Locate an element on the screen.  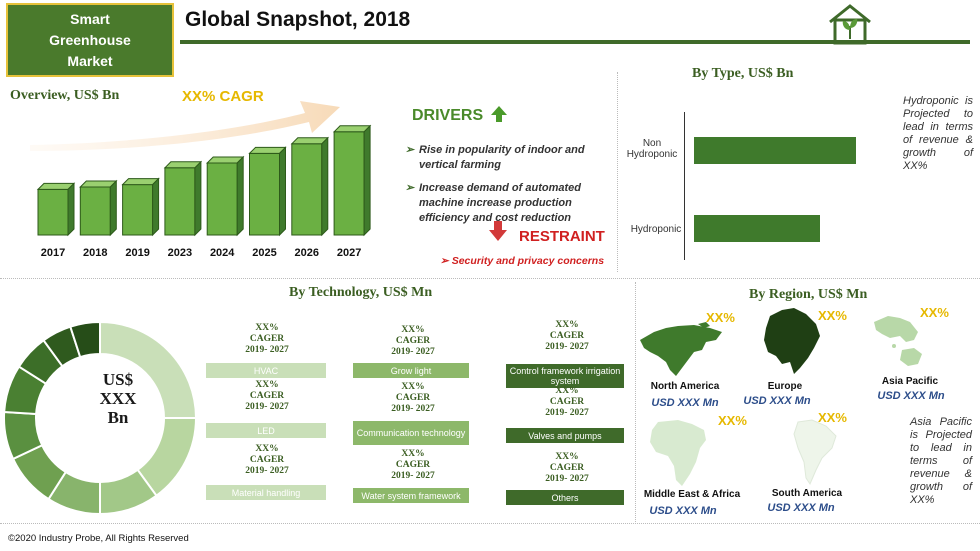
page-title: Global Snapshot, 2018 is located at coordinates (298, 19).